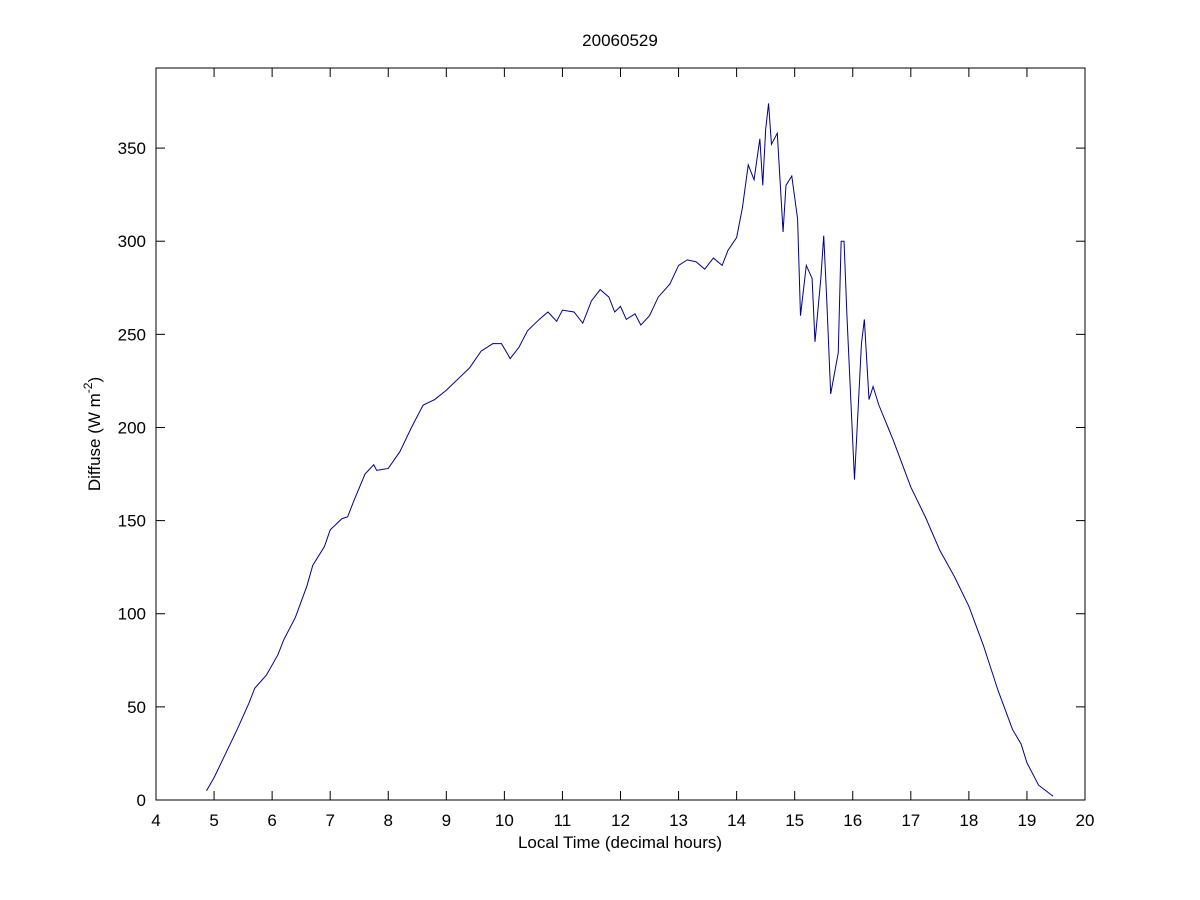 Image resolution: width=1200 pixels, height=900 pixels. I want to click on x-tick-label: 15, so click(794, 820).